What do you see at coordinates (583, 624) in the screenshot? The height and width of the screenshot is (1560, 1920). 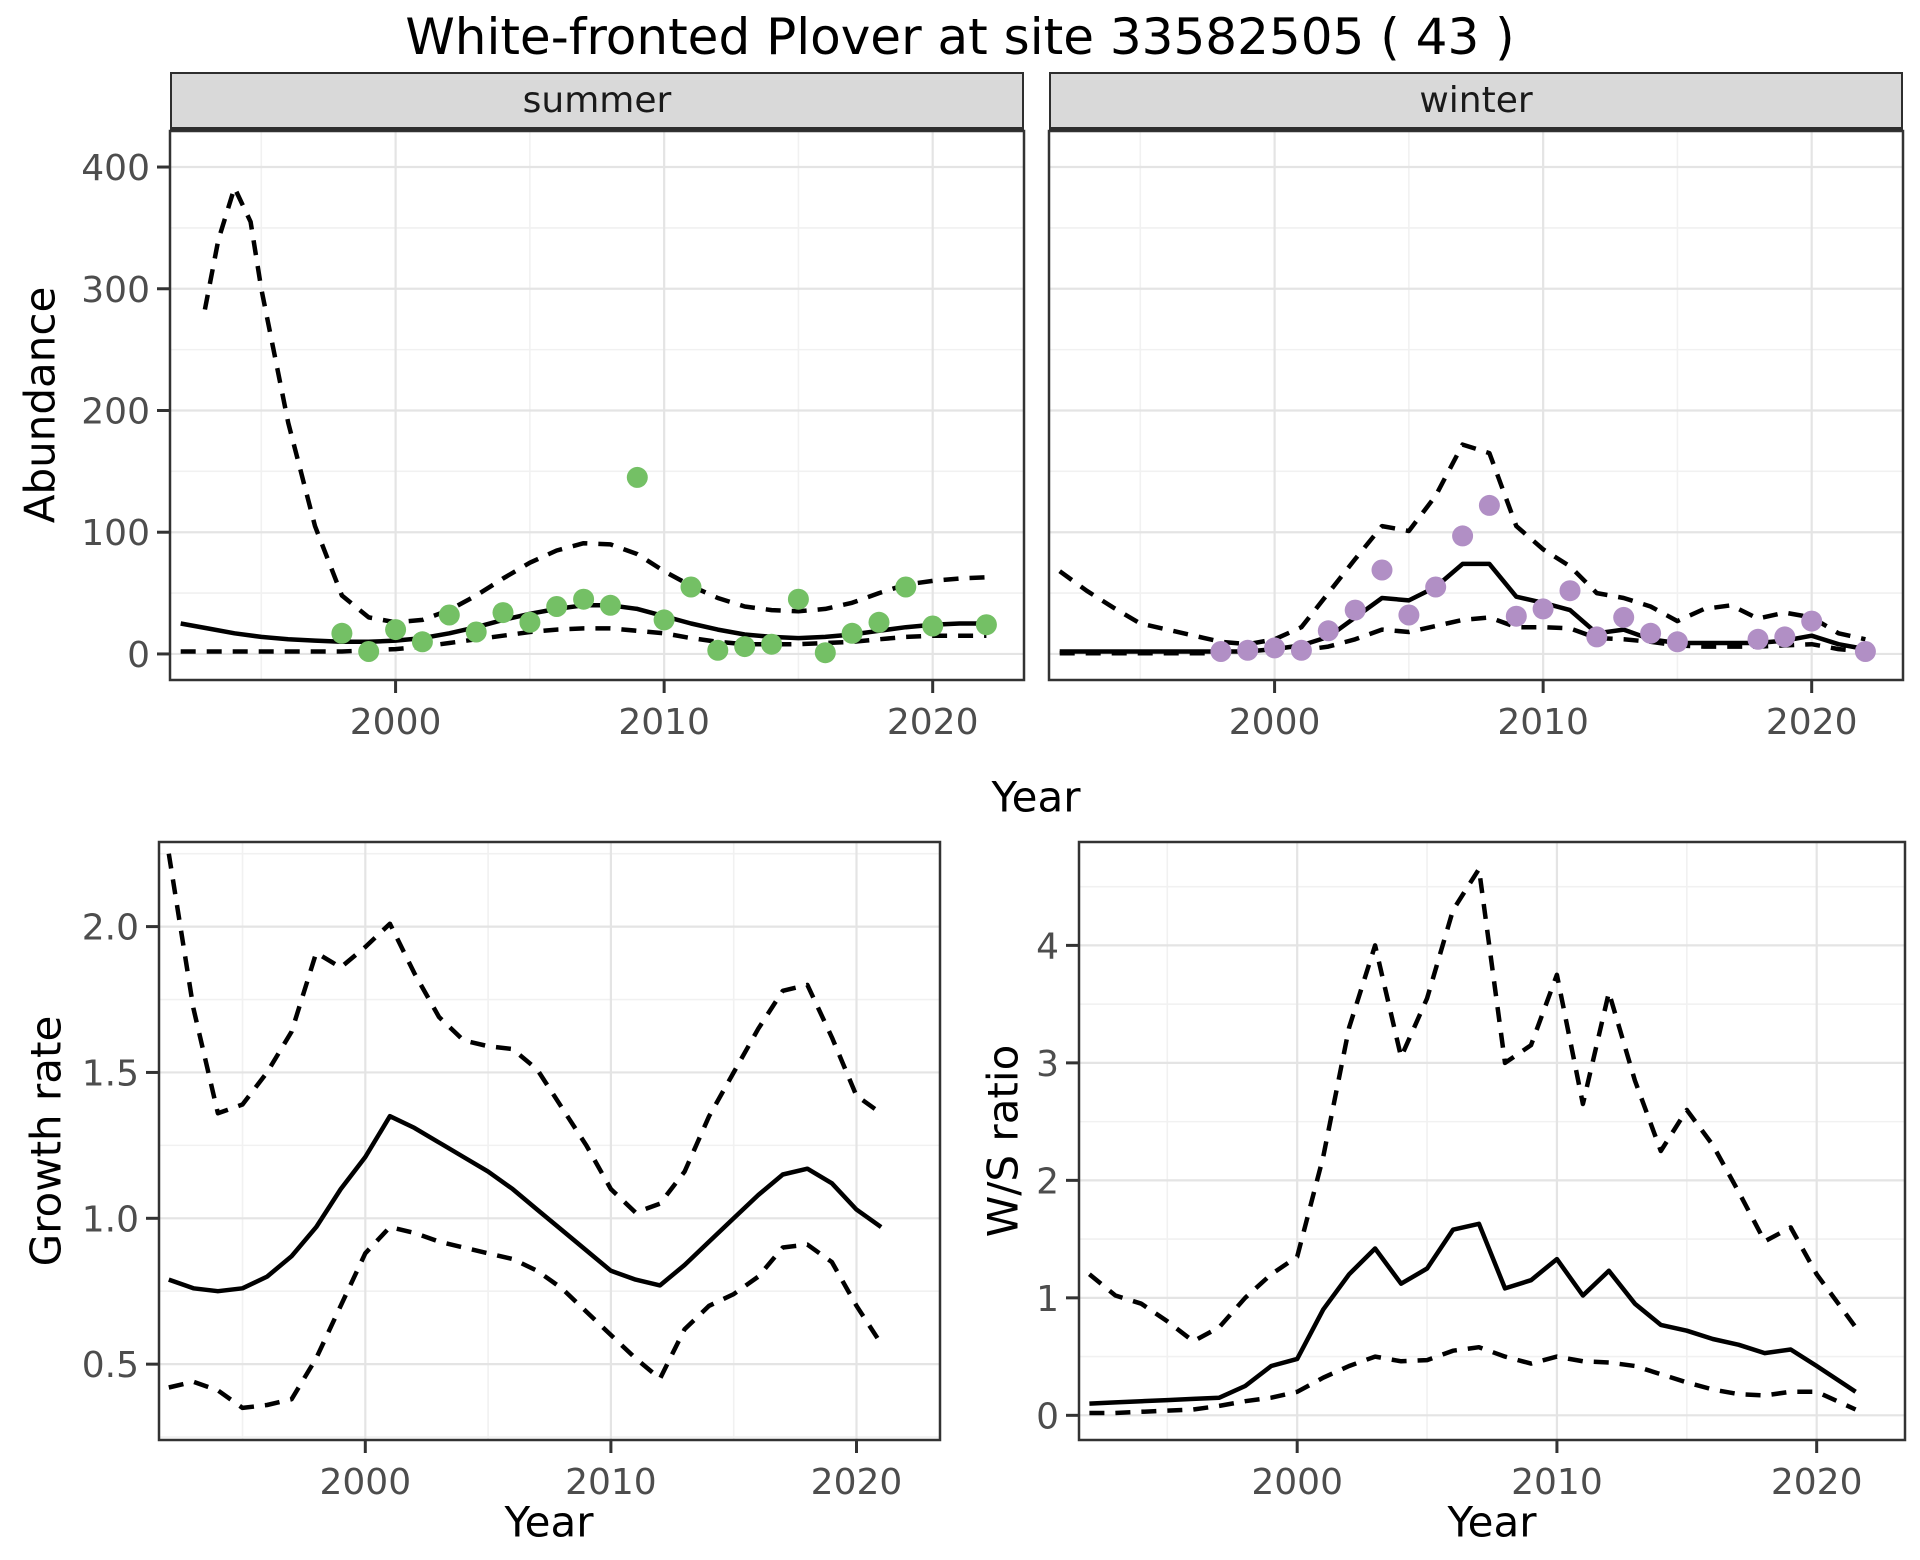 I see `summer-mean-line` at bounding box center [583, 624].